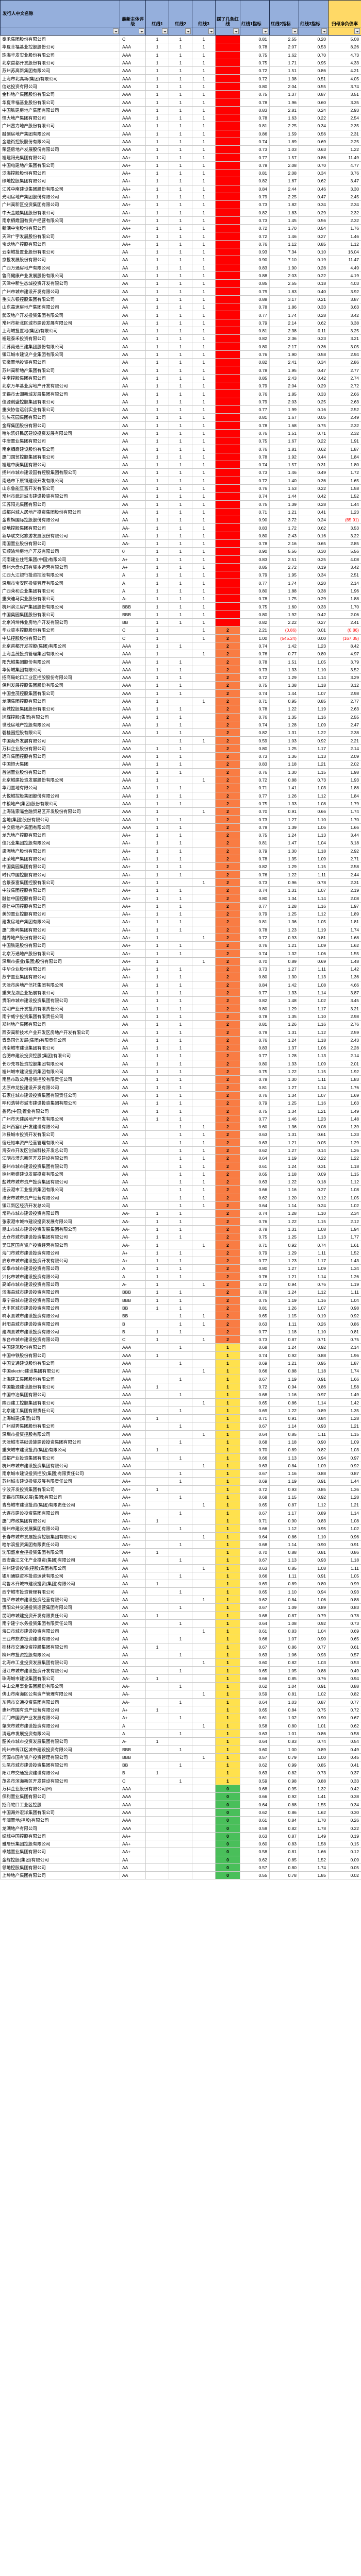 This screenshot has height=2576, width=361. Describe the element at coordinates (344, 693) in the screenshot. I see `net-debt-ratio: 2.98` at that location.